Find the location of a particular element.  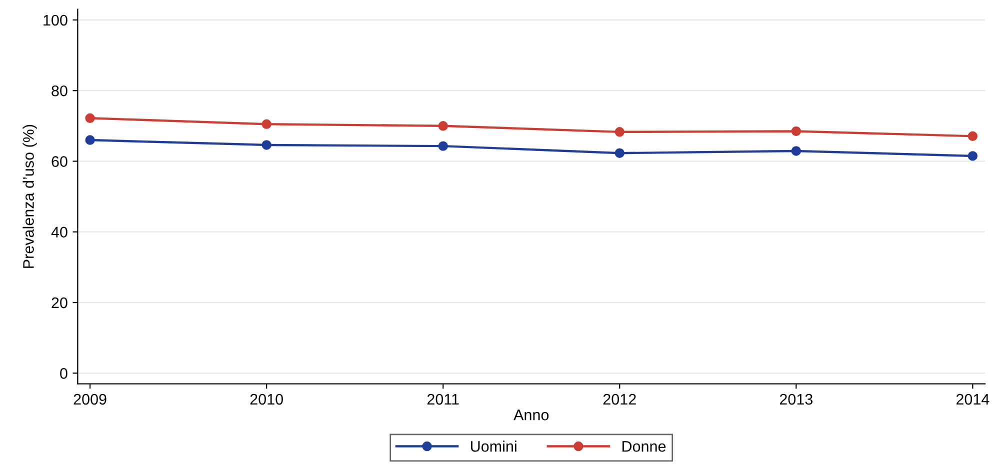

x-tick-label: 2013 is located at coordinates (796, 399).